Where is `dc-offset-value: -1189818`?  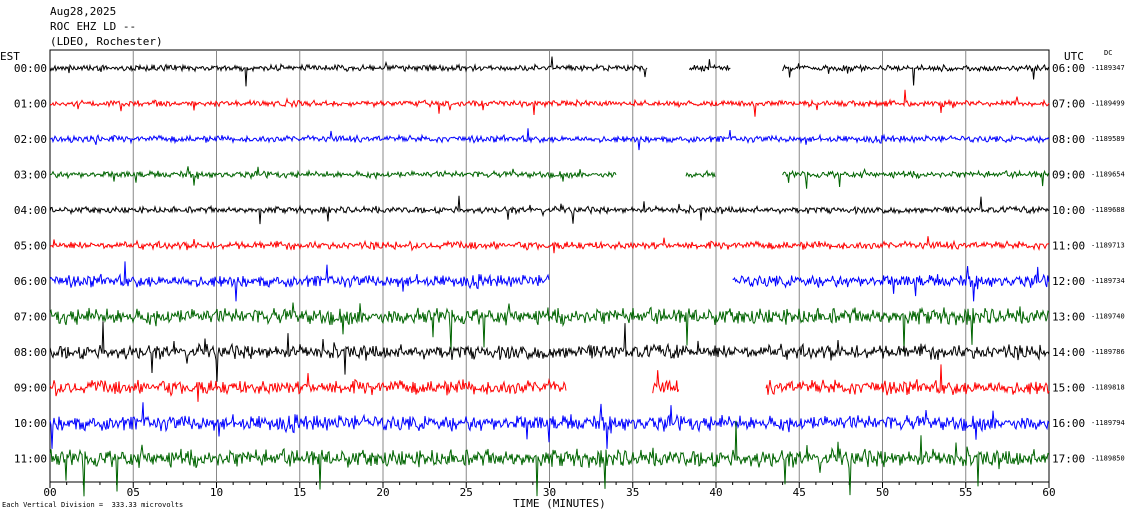
dc-offset-value: -1189818 is located at coordinates (1108, 388).